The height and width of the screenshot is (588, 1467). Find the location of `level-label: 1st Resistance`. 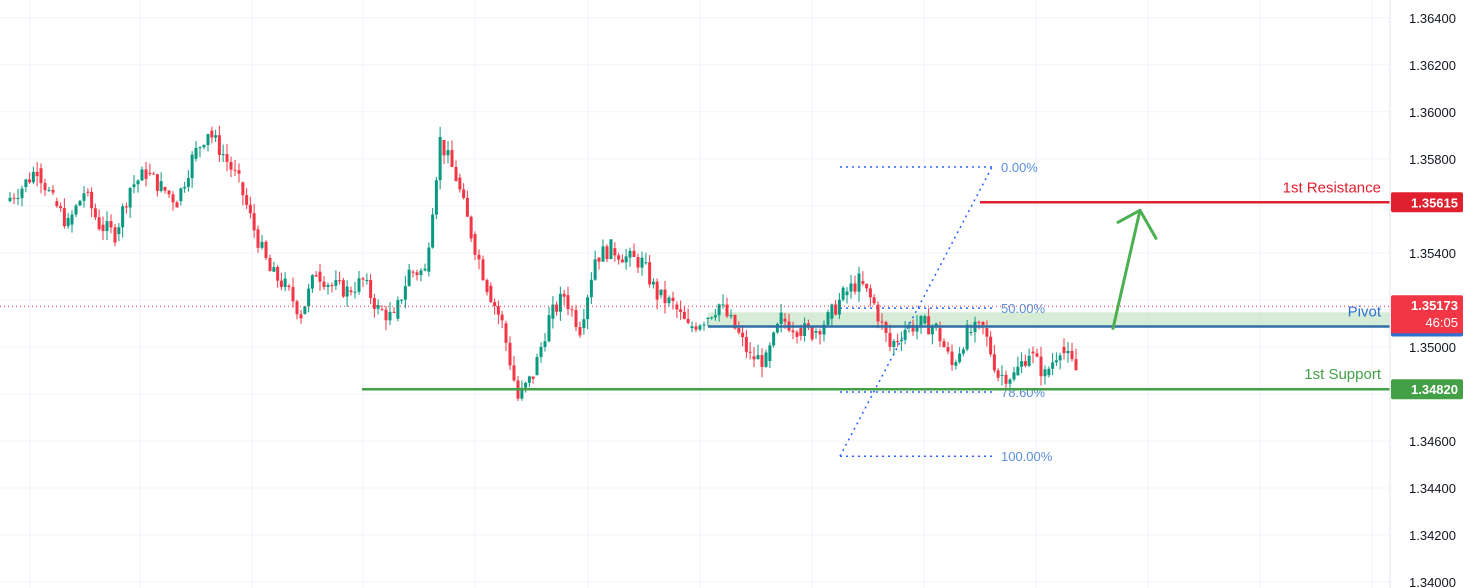

level-label: 1st Resistance is located at coordinates (1332, 187).